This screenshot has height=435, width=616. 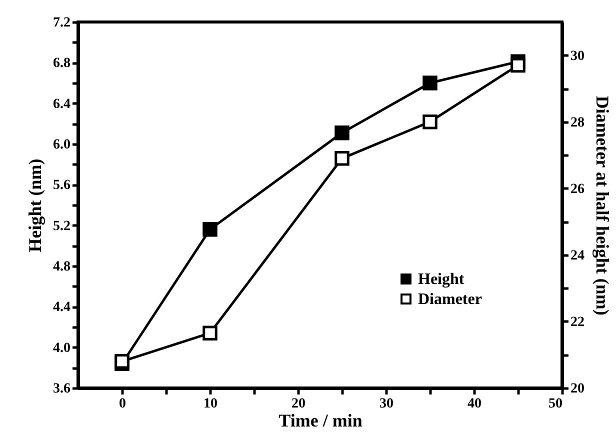 I want to click on x-axis-title: Time / min, so click(x=320, y=420).